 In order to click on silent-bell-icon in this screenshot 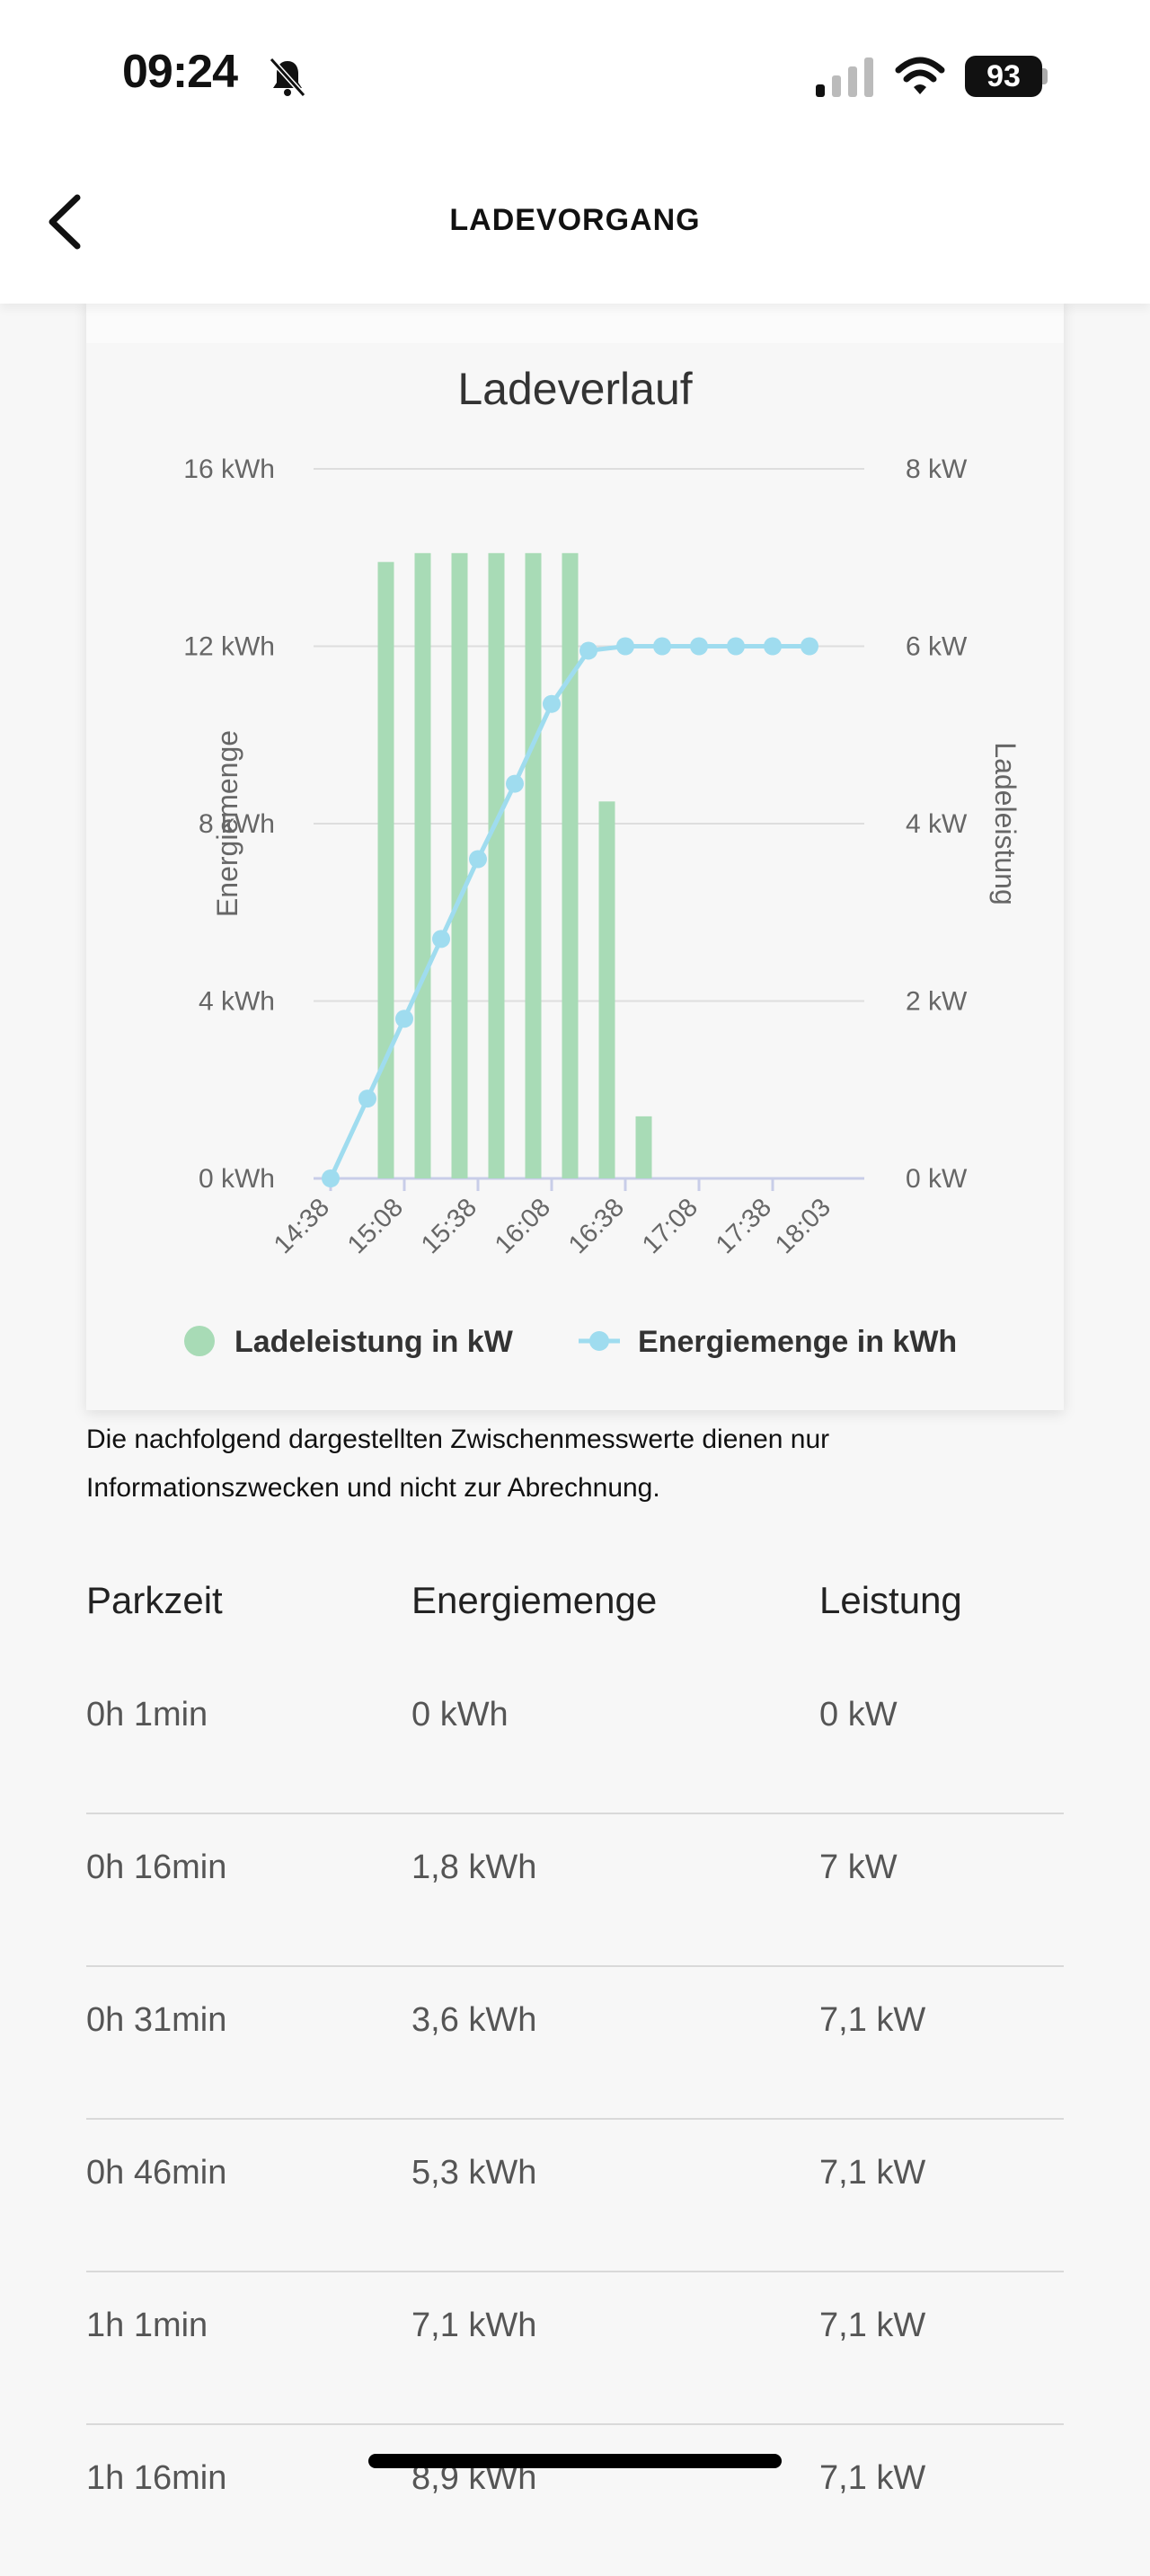, I will do `click(287, 77)`.